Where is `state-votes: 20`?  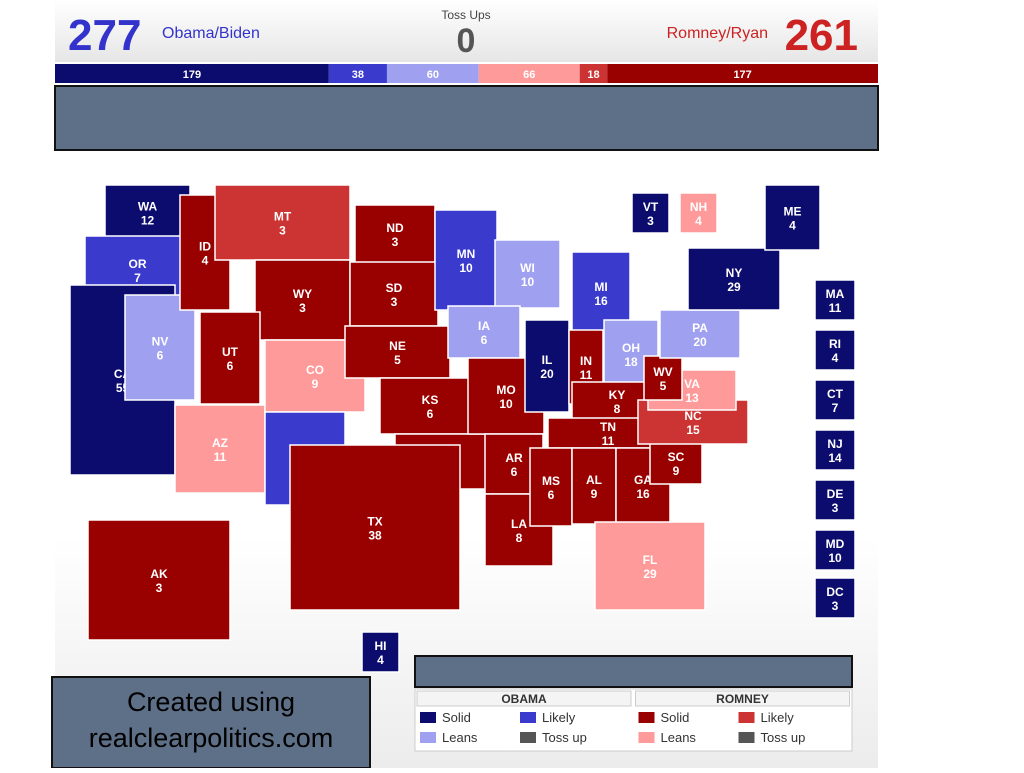 state-votes: 20 is located at coordinates (700, 342).